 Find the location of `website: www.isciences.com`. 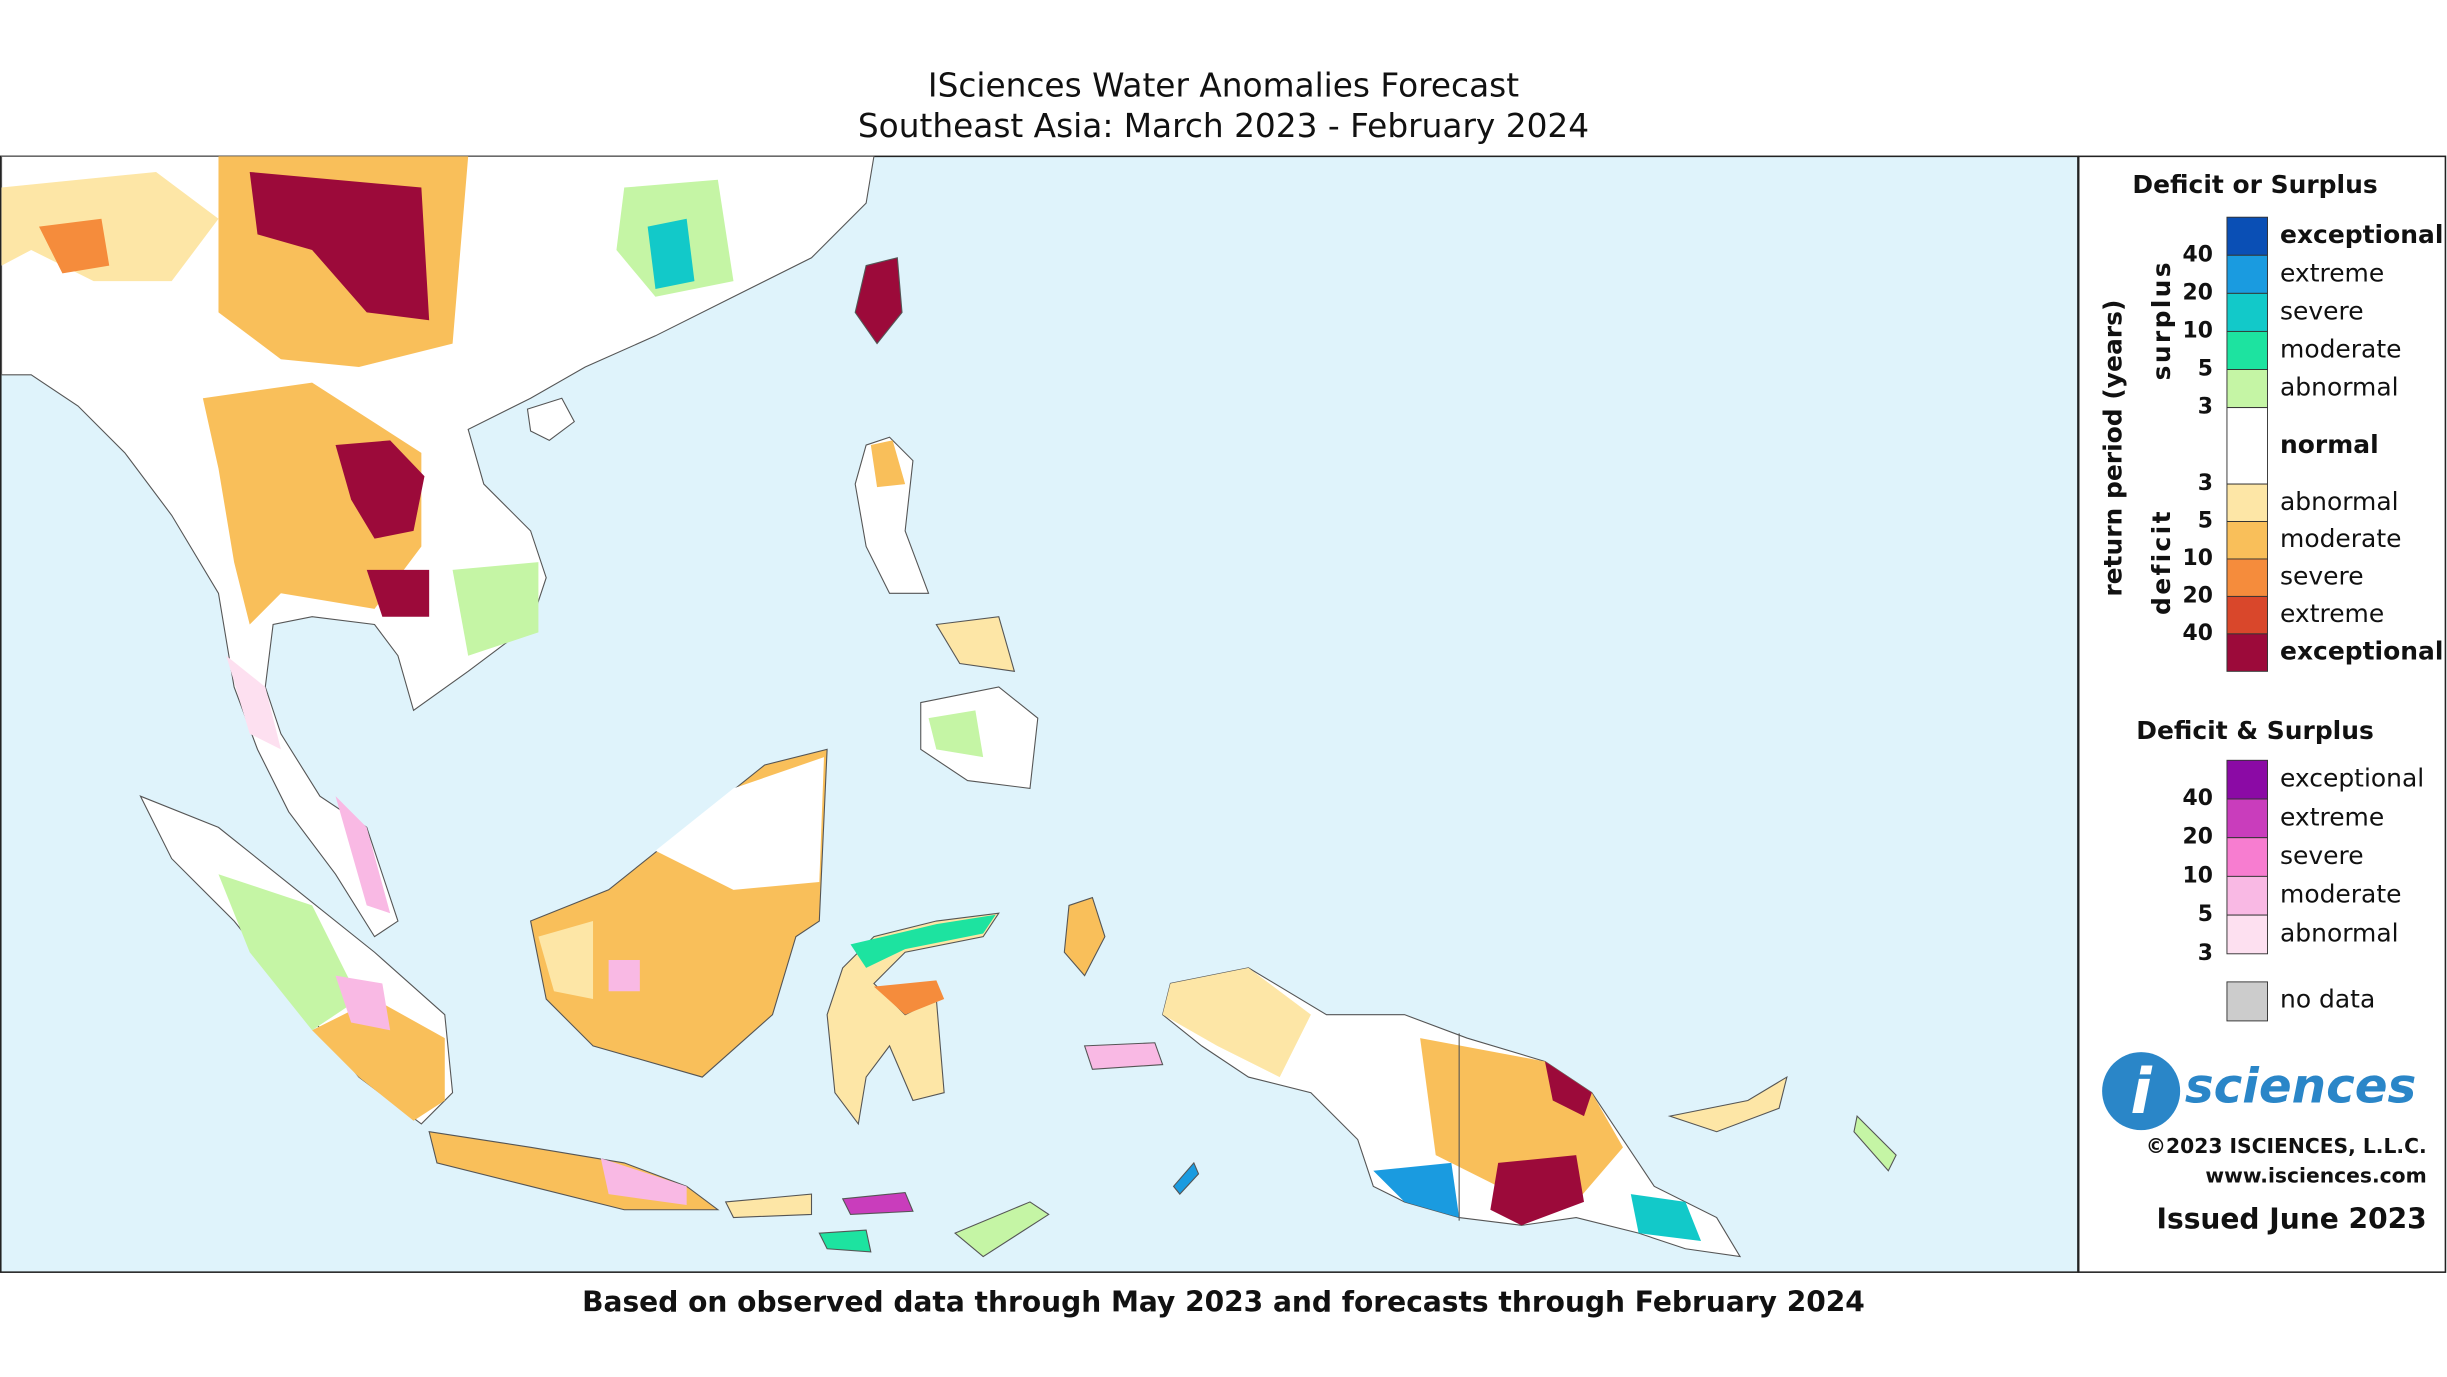

website: www.isciences.com is located at coordinates (2315, 1175).